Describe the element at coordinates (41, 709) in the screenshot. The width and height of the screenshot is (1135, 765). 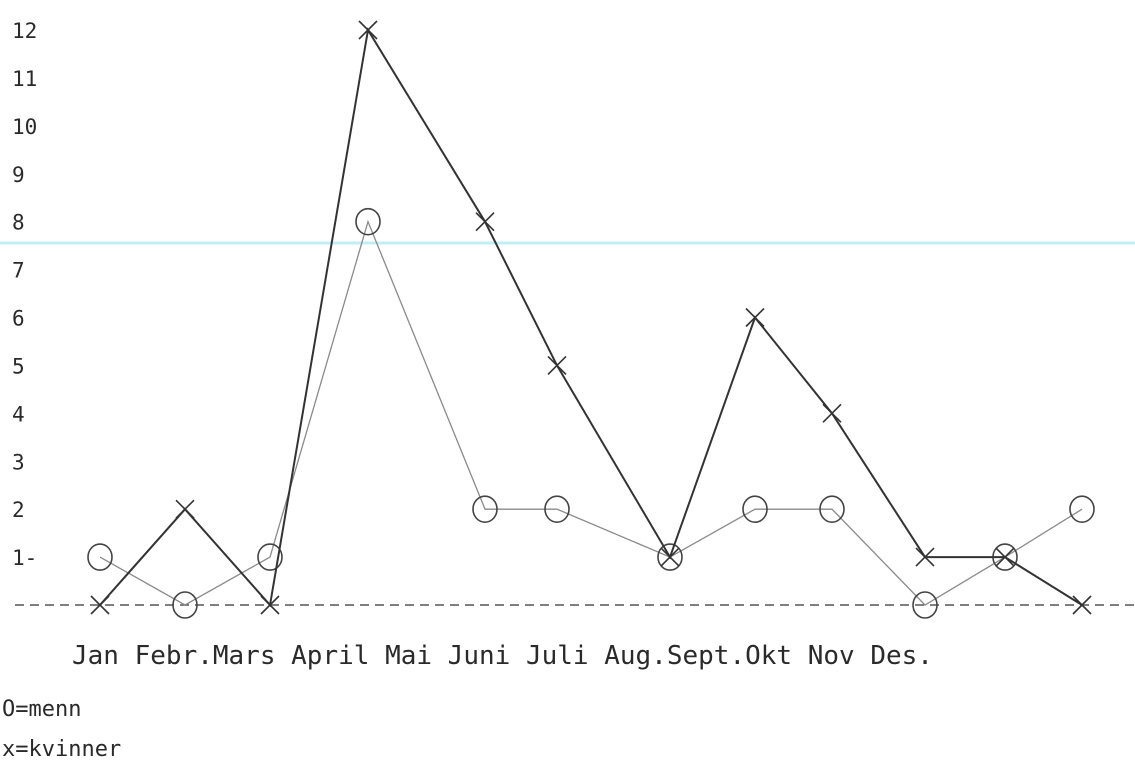
I see `legend-entry-menn: O=menn` at that location.